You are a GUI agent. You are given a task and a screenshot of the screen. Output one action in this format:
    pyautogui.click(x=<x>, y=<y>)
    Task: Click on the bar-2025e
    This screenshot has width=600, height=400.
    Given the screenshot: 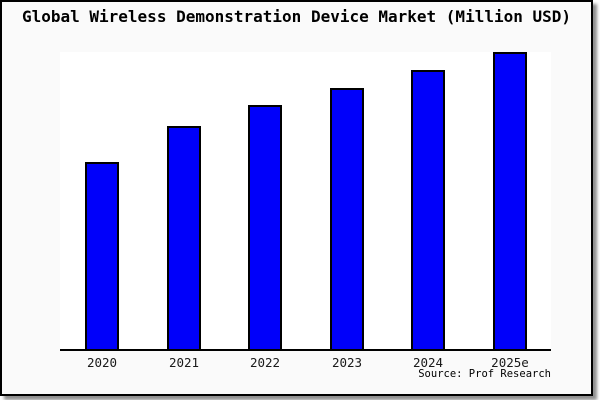 What is the action you would take?
    pyautogui.click(x=510, y=200)
    